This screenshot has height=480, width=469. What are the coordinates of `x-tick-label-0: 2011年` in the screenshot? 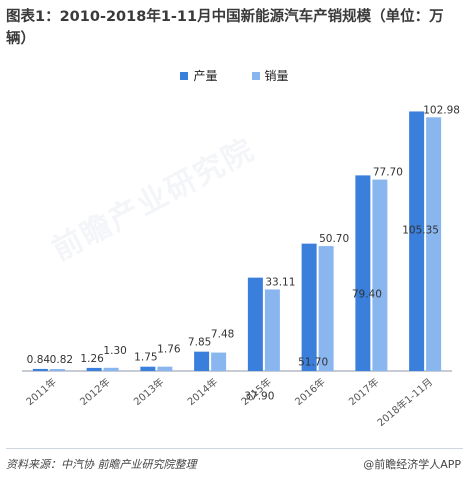 It's located at (41, 391).